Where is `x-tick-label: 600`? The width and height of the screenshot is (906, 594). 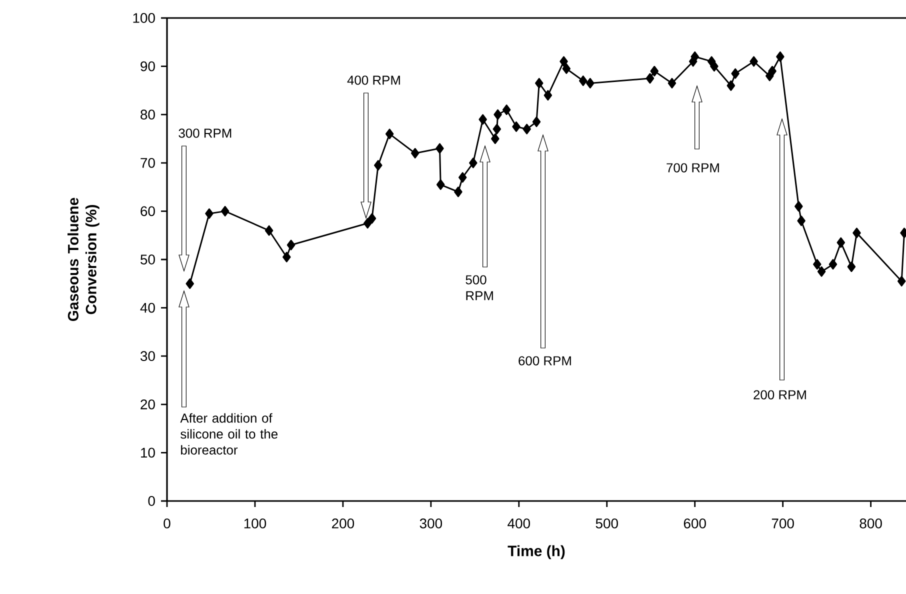 x-tick-label: 600 is located at coordinates (695, 523).